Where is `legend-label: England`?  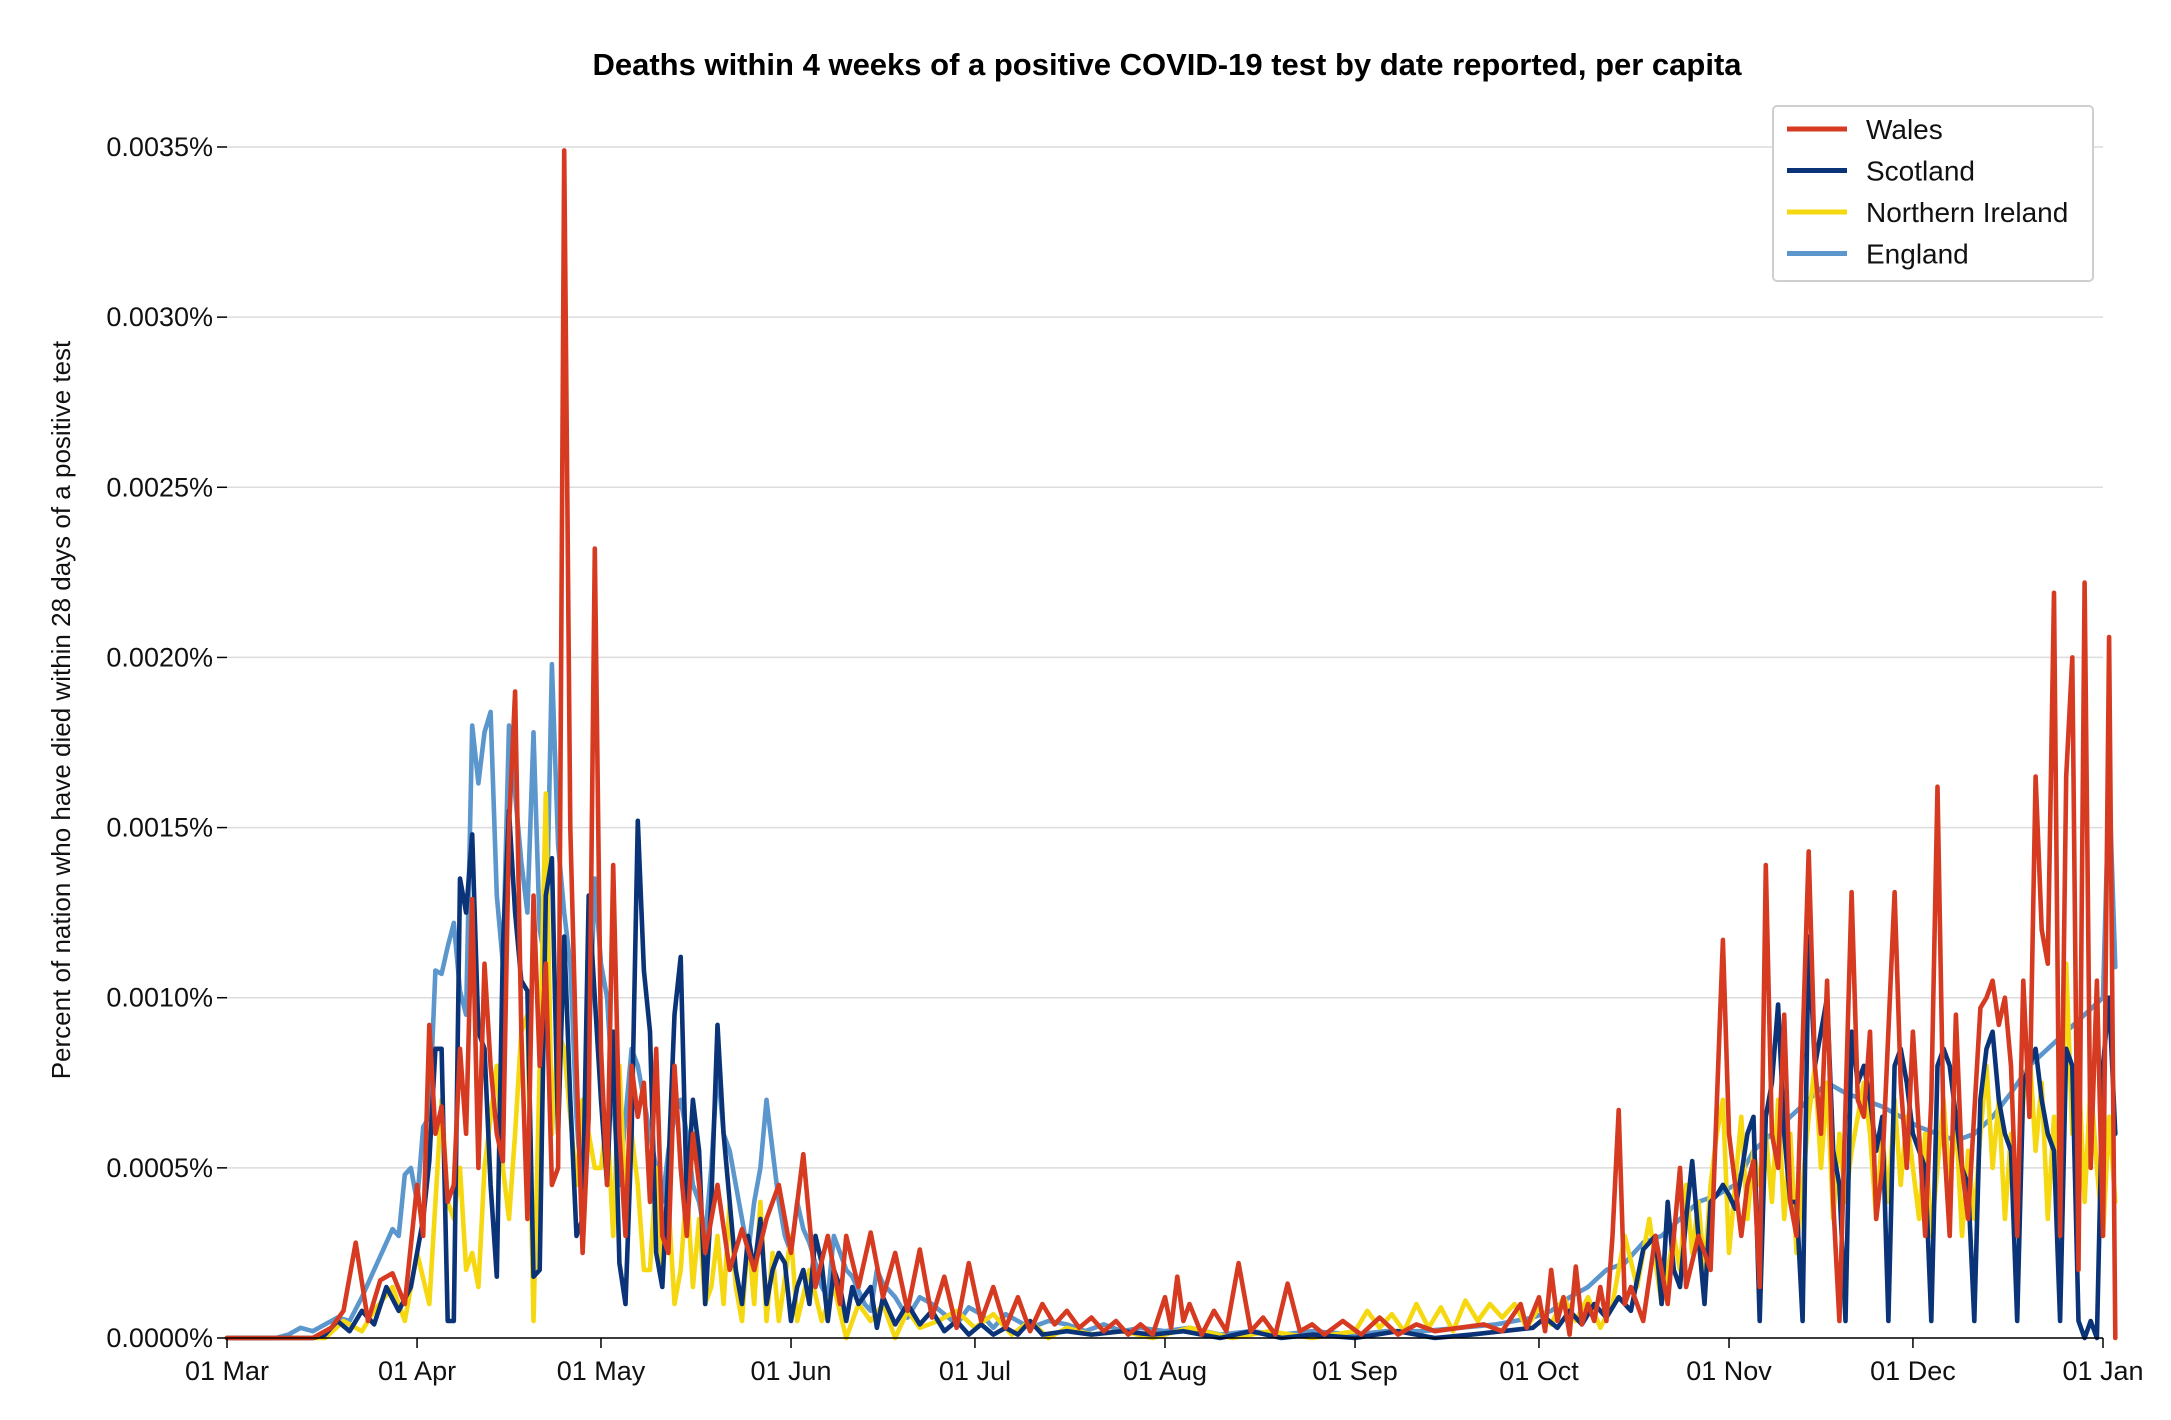 legend-label: England is located at coordinates (1917, 254).